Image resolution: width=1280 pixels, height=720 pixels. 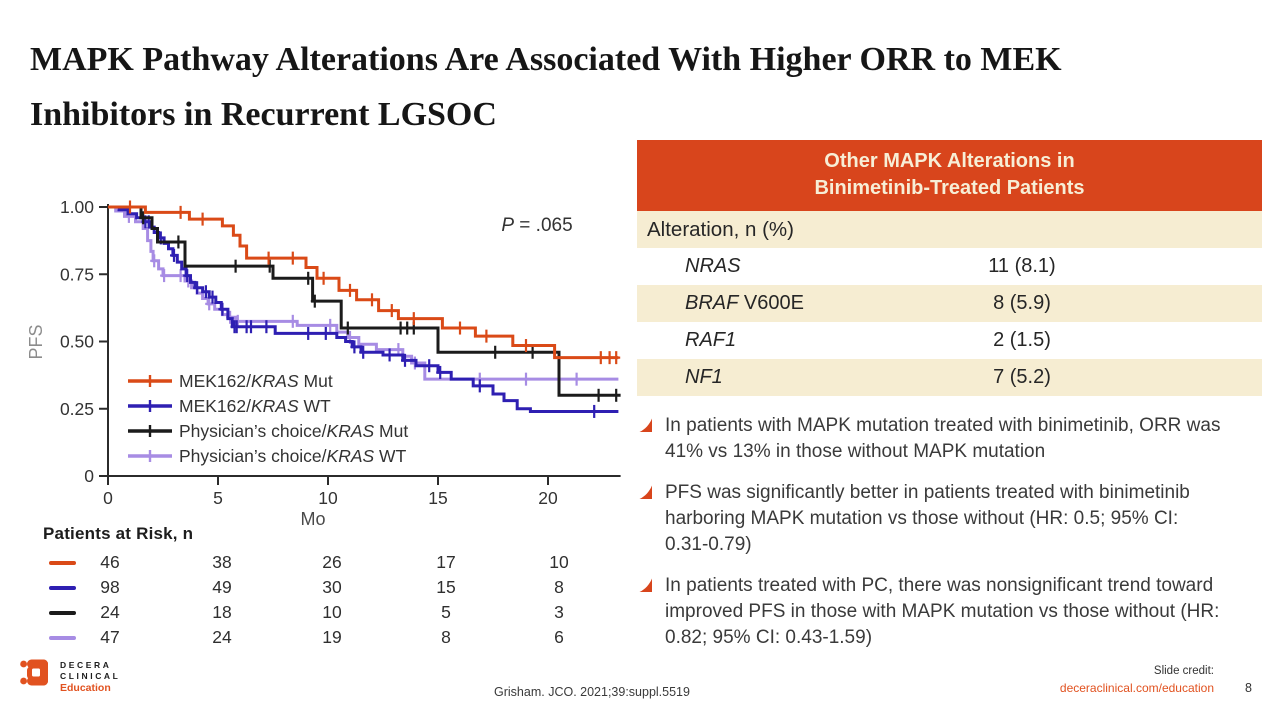 I want to click on legend-label: MEK162/KRAS WT, so click(x=255, y=406).